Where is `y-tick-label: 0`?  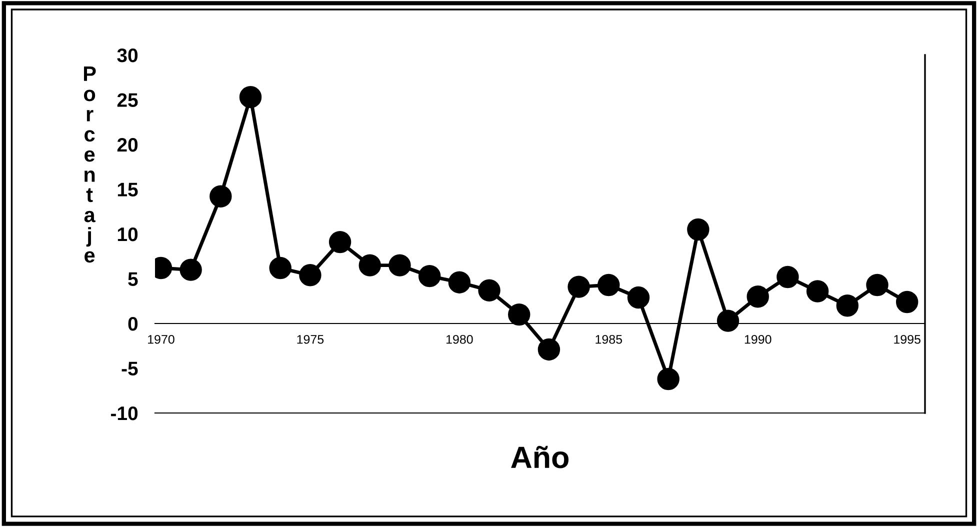
y-tick-label: 0 is located at coordinates (133, 323).